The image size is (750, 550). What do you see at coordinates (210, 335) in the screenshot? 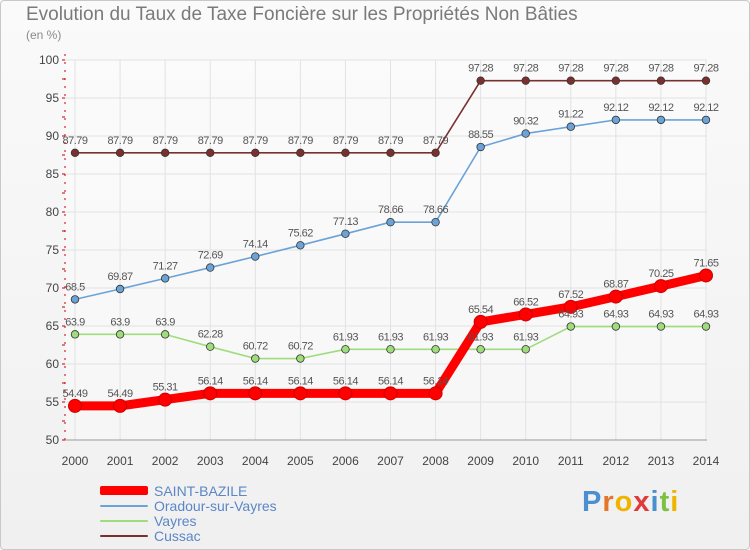
I see `data-label: 62.28` at bounding box center [210, 335].